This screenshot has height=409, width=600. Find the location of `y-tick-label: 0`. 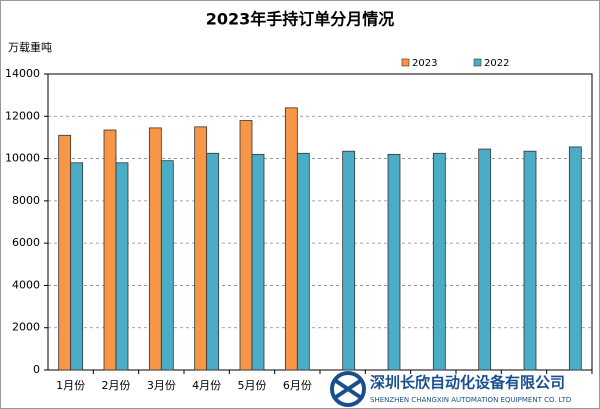

y-tick-label: 0 is located at coordinates (36, 369).